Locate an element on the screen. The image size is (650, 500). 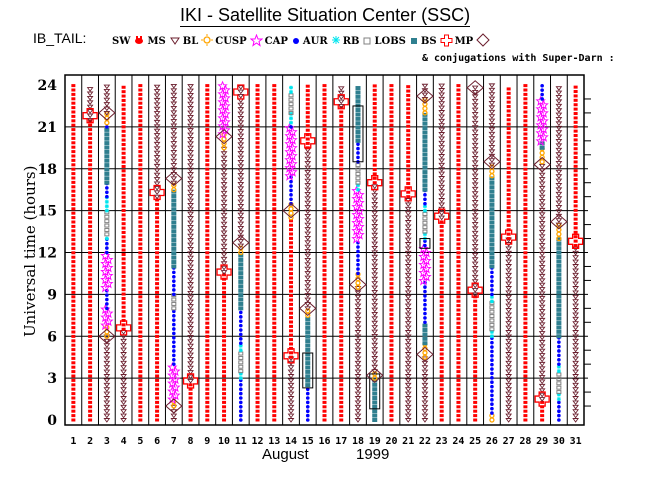
x-tick-label: 29 is located at coordinates (542, 441).